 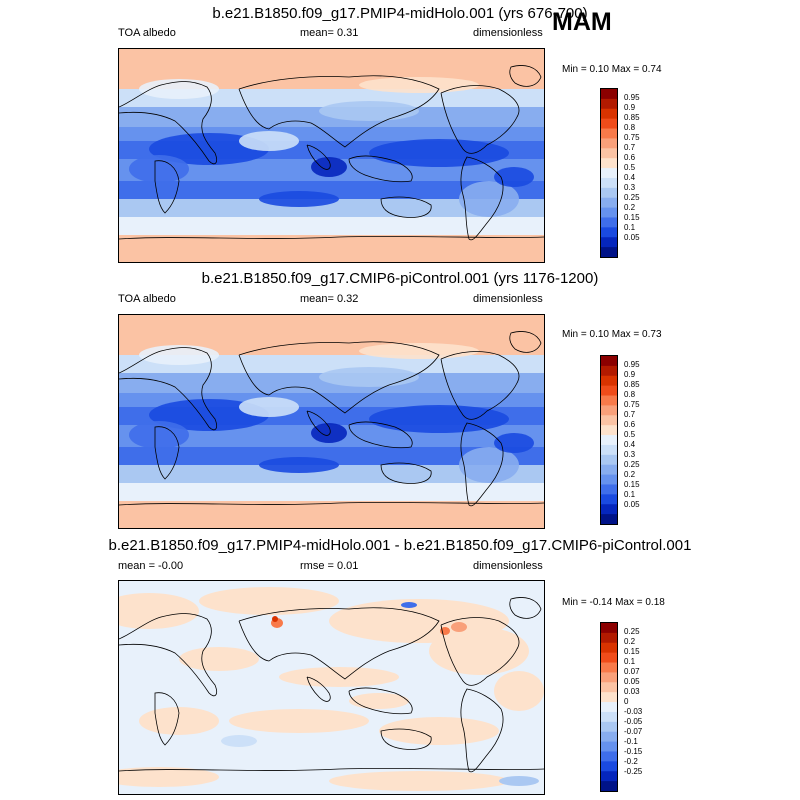 What do you see at coordinates (612, 334) in the screenshot?
I see `panel2-minmax: Min = 0.10 Max = 0.73` at bounding box center [612, 334].